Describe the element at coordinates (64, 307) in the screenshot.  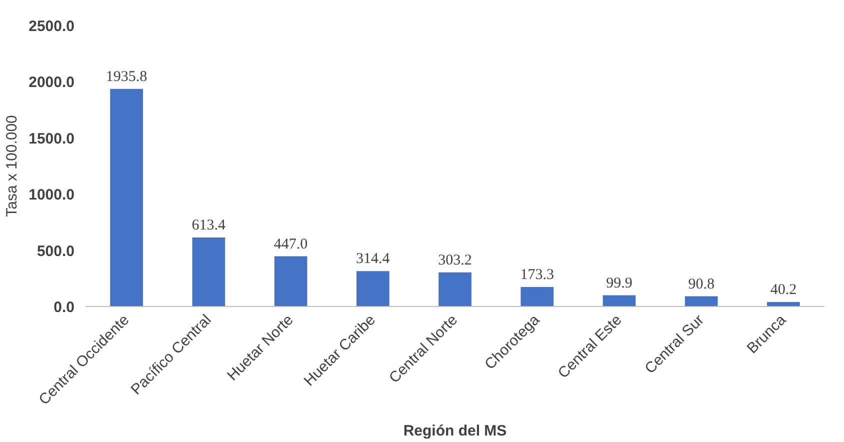
I see `y-tick-label: 0.0` at that location.